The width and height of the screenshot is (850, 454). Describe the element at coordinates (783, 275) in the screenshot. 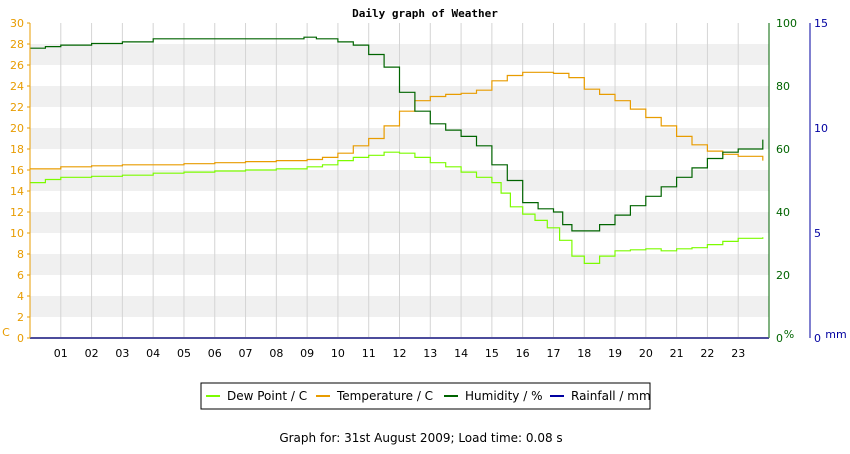

I see `tick-label-humidity: 20` at that location.